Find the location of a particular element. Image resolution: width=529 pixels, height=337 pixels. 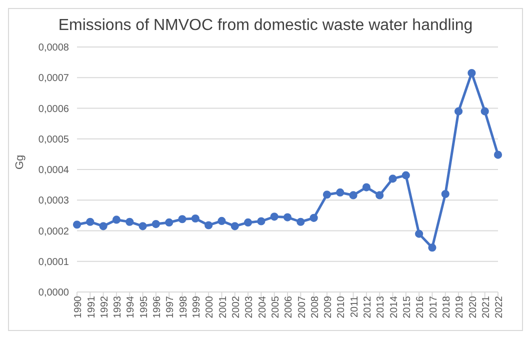

x-tick-label: 2006 is located at coordinates (289, 307).